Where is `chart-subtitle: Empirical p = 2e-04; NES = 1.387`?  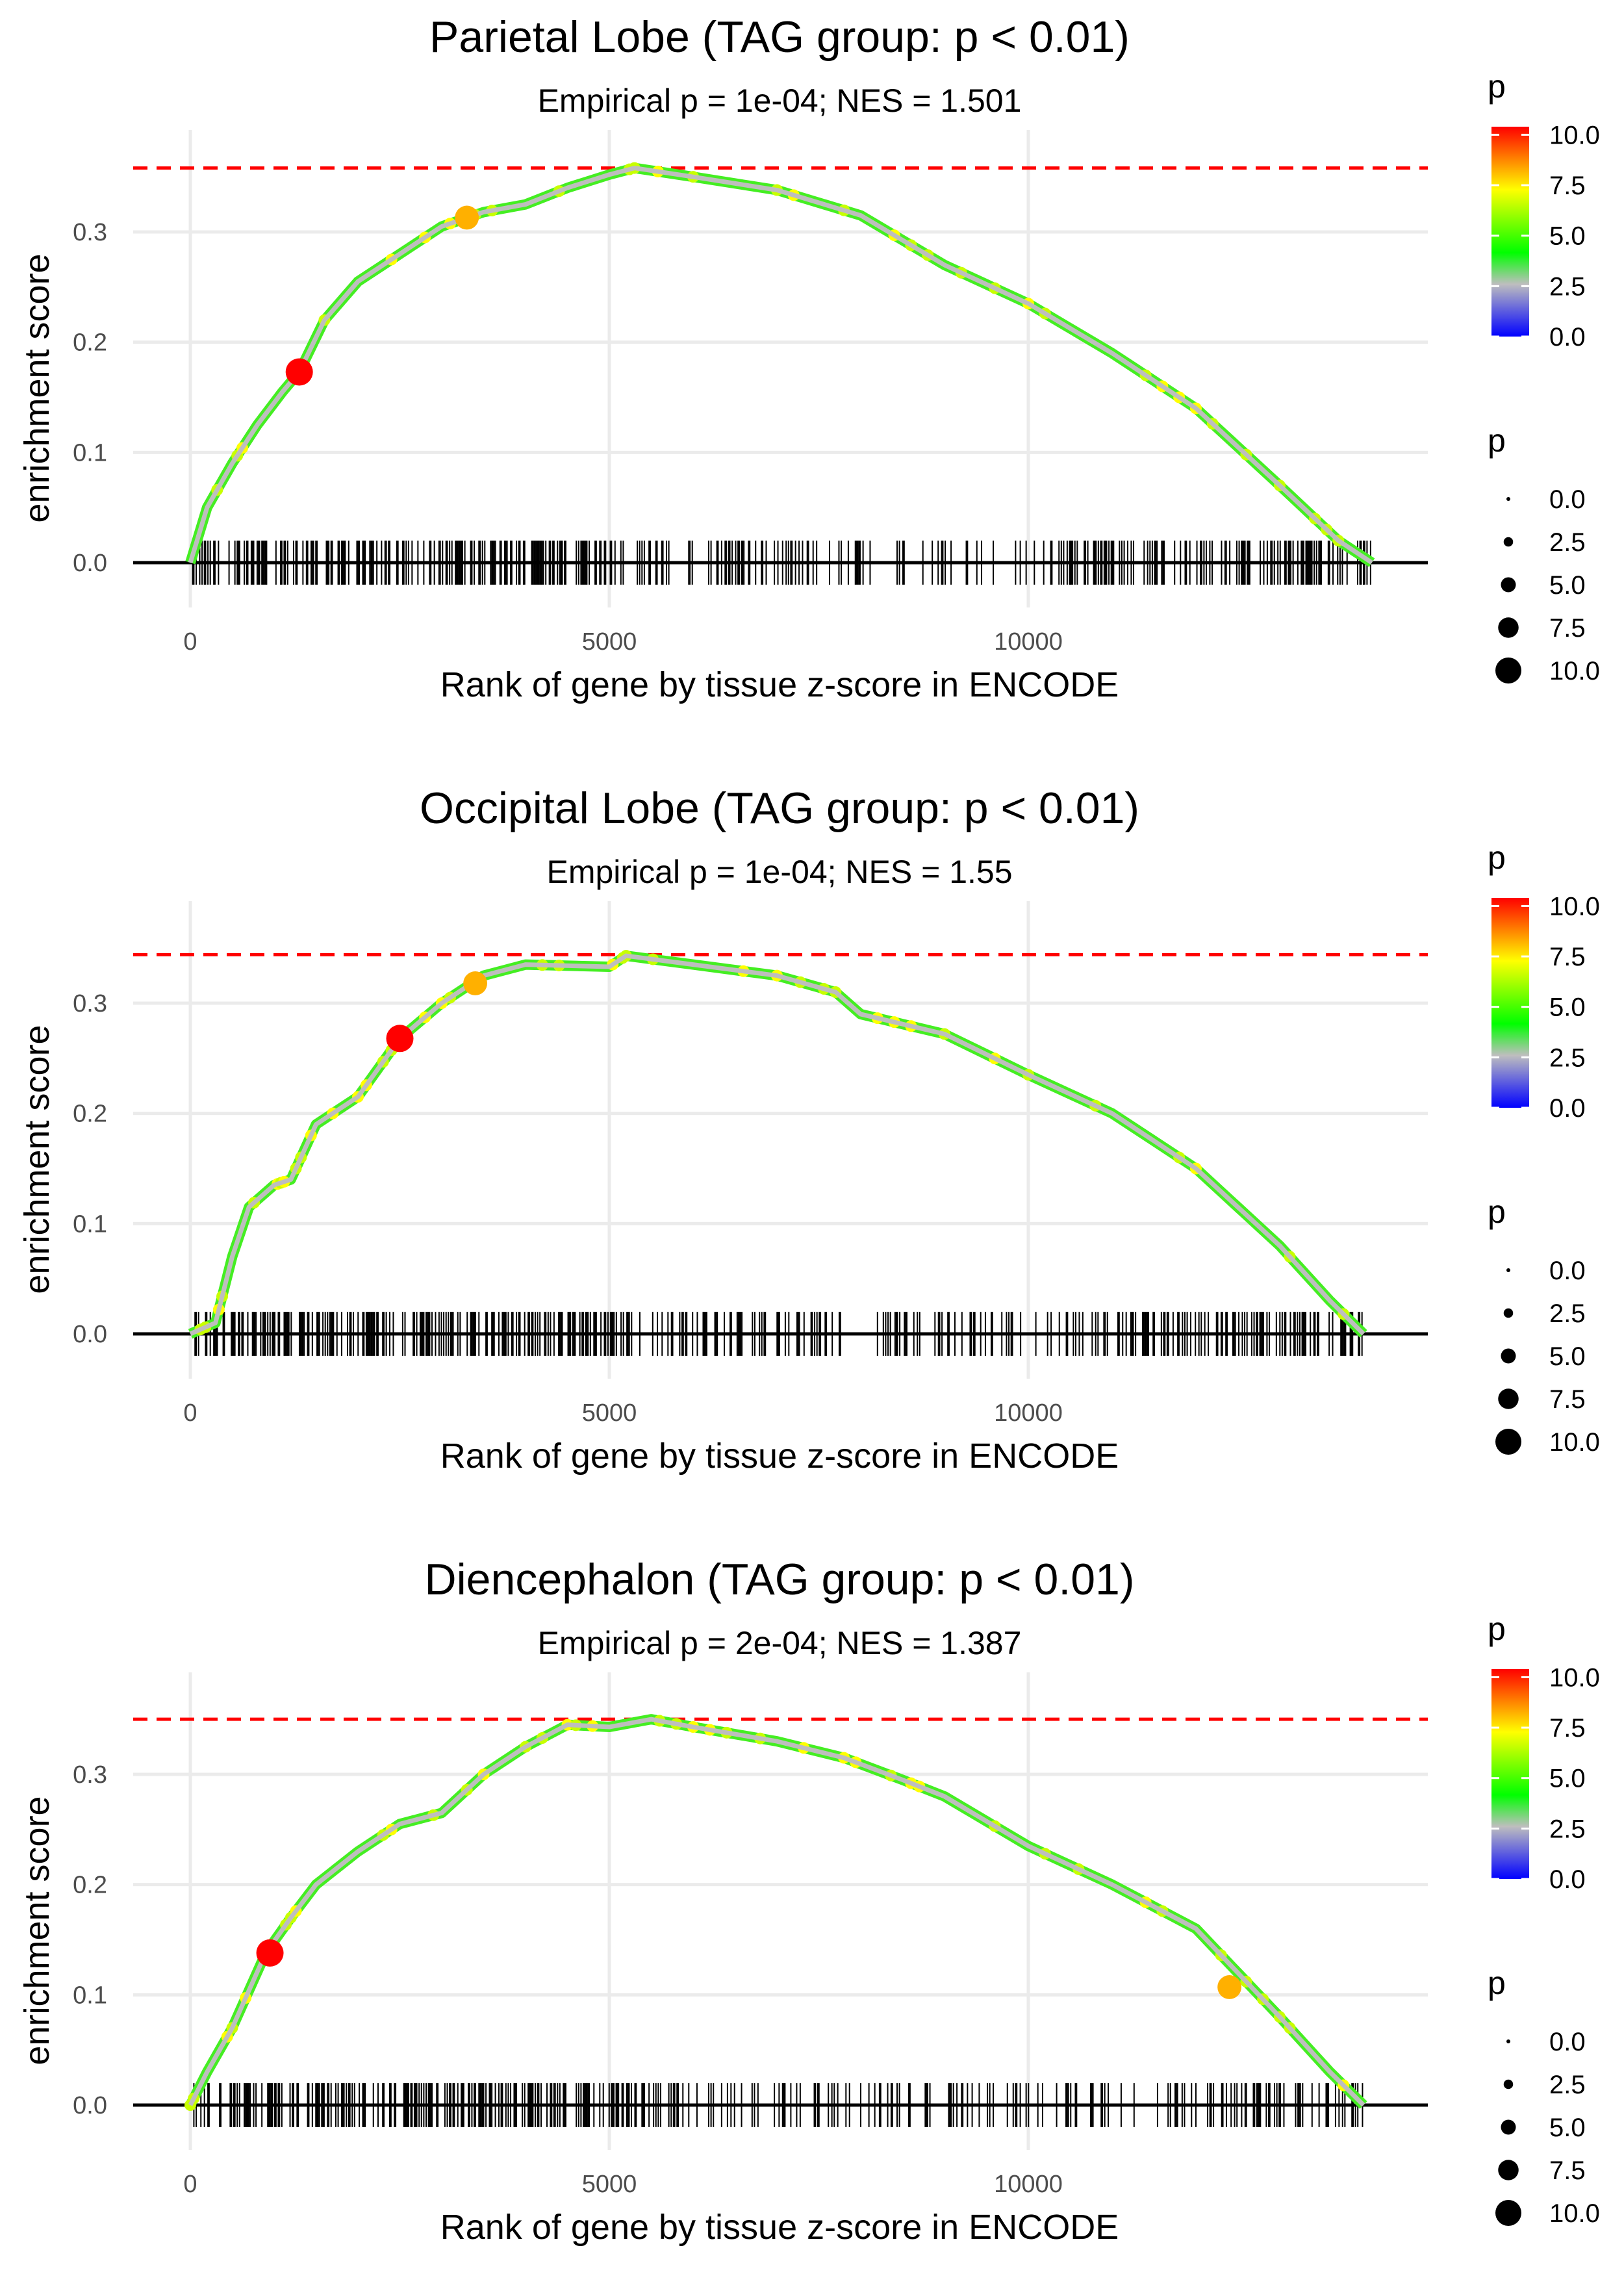 chart-subtitle: Empirical p = 2e-04; NES = 1.387 is located at coordinates (780, 1643).